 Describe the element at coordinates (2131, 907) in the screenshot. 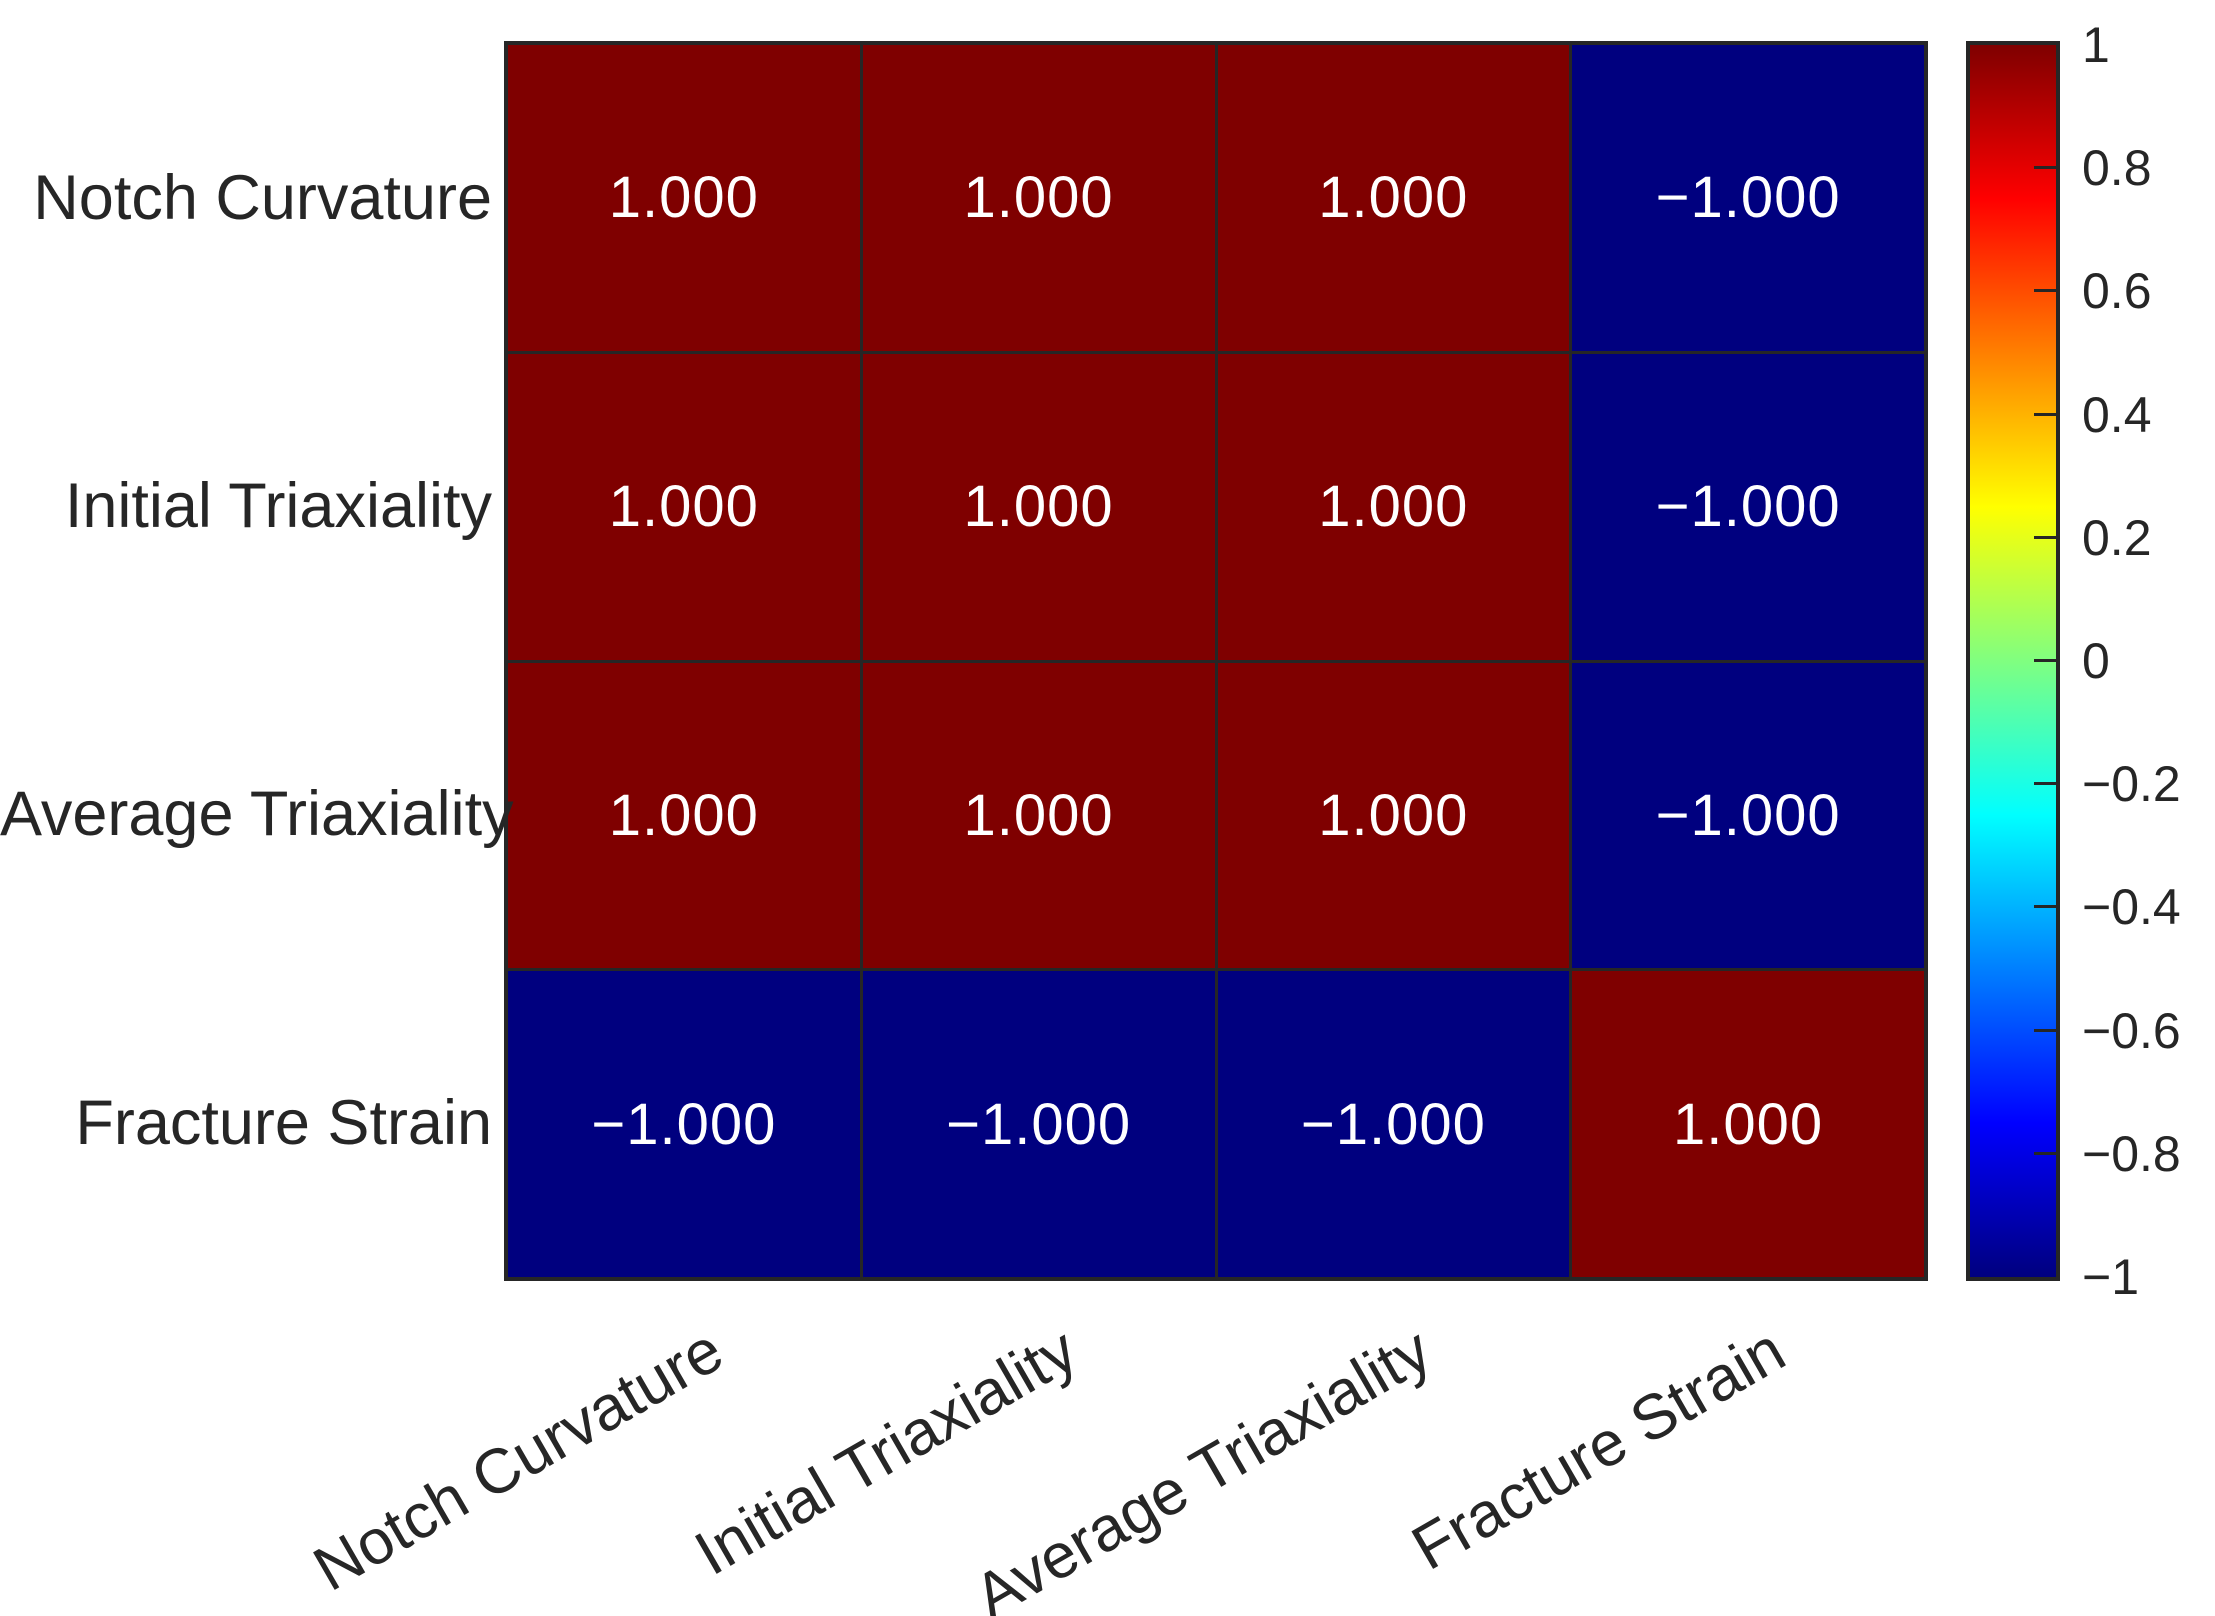

I see `colorbar-tick-label: −0.4` at that location.